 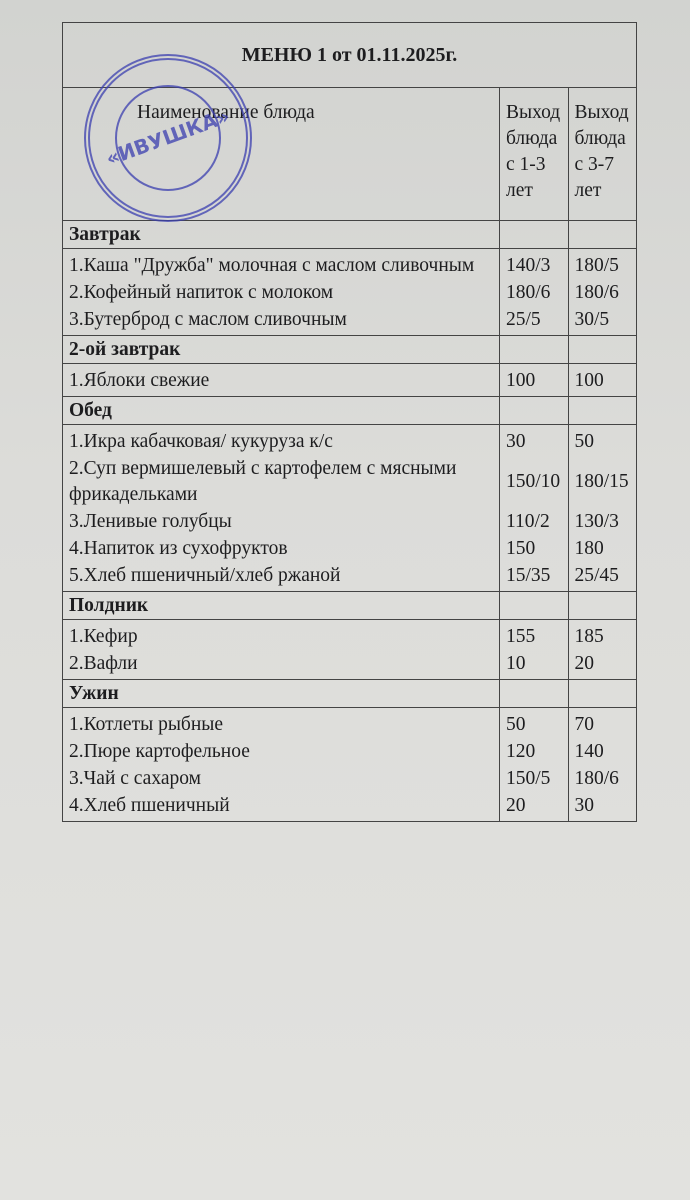 What do you see at coordinates (281, 605) in the screenshot?
I see `section-name: Полдник` at bounding box center [281, 605].